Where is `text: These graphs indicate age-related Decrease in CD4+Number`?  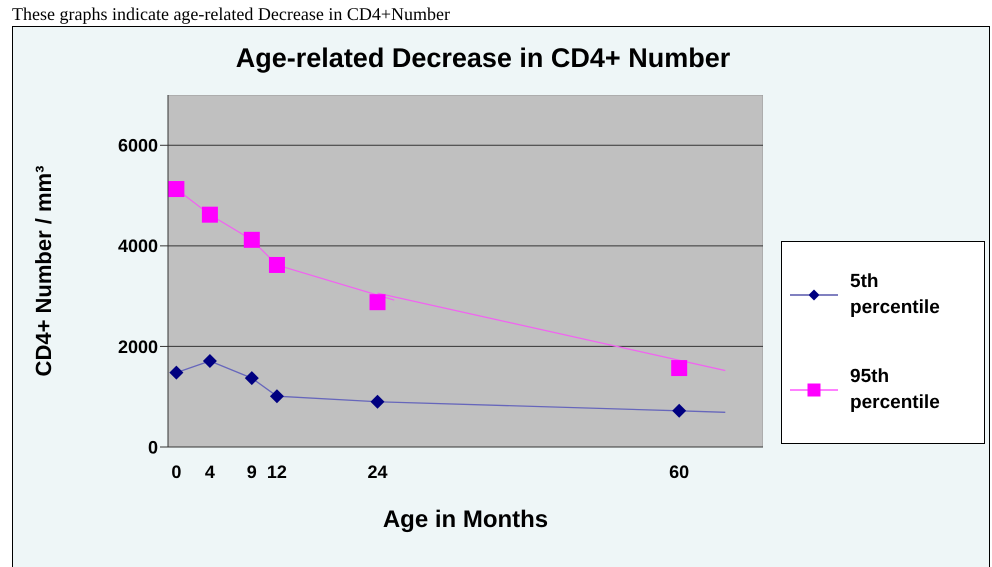
text: These graphs indicate age-related Decrease in CD4+Number is located at coordinates (231, 14).